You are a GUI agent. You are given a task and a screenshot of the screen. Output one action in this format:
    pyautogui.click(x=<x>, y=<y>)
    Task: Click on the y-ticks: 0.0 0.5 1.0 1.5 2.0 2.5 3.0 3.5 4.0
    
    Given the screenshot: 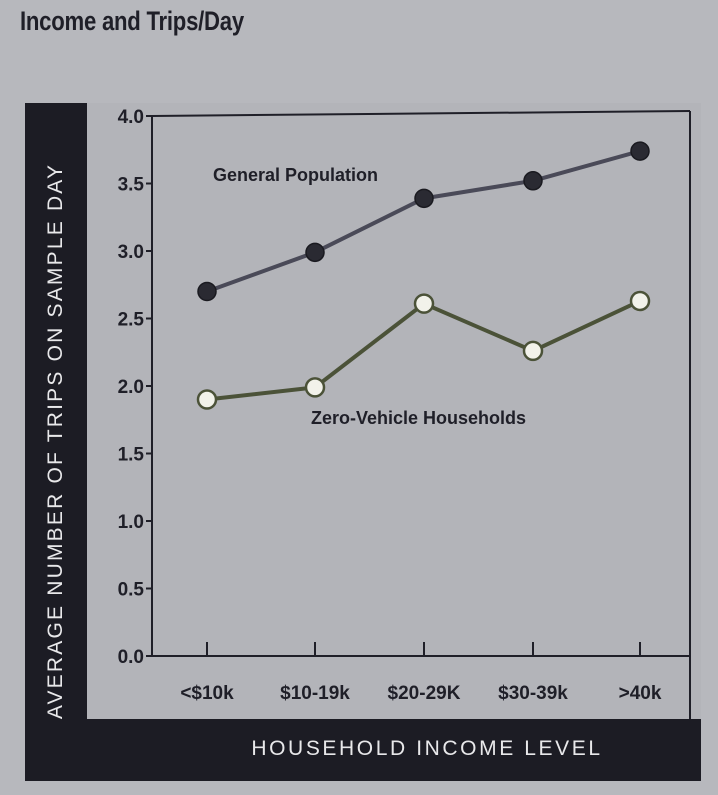 What is the action you would take?
    pyautogui.click(x=135, y=387)
    